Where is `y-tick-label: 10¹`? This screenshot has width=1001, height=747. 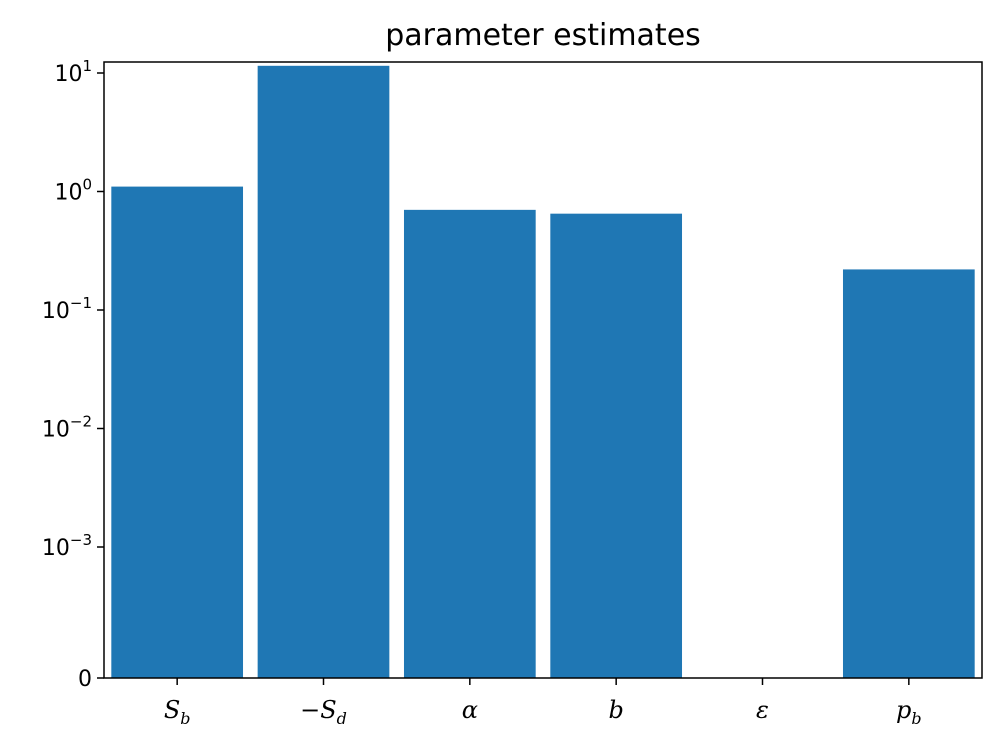 y-tick-label: 10¹ is located at coordinates (73, 72).